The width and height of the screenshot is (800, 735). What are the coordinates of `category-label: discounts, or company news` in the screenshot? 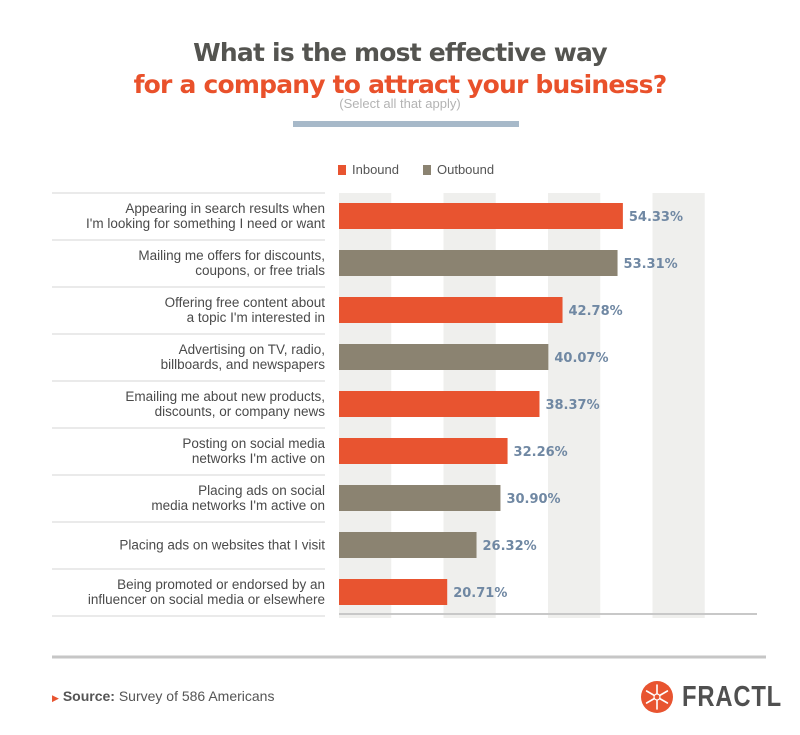 It's located at (240, 411).